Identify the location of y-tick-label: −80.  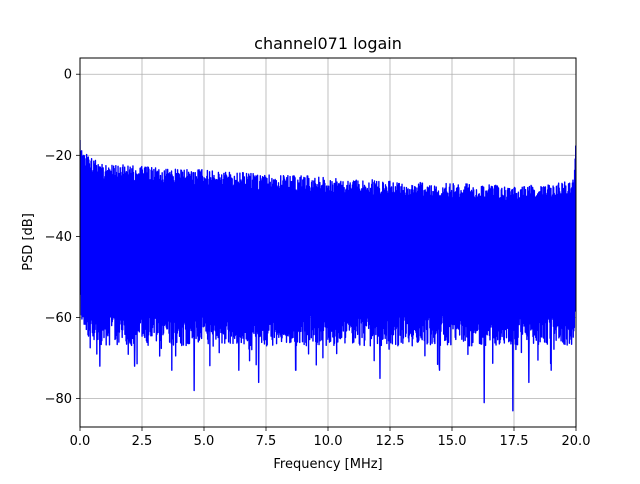
(58, 399).